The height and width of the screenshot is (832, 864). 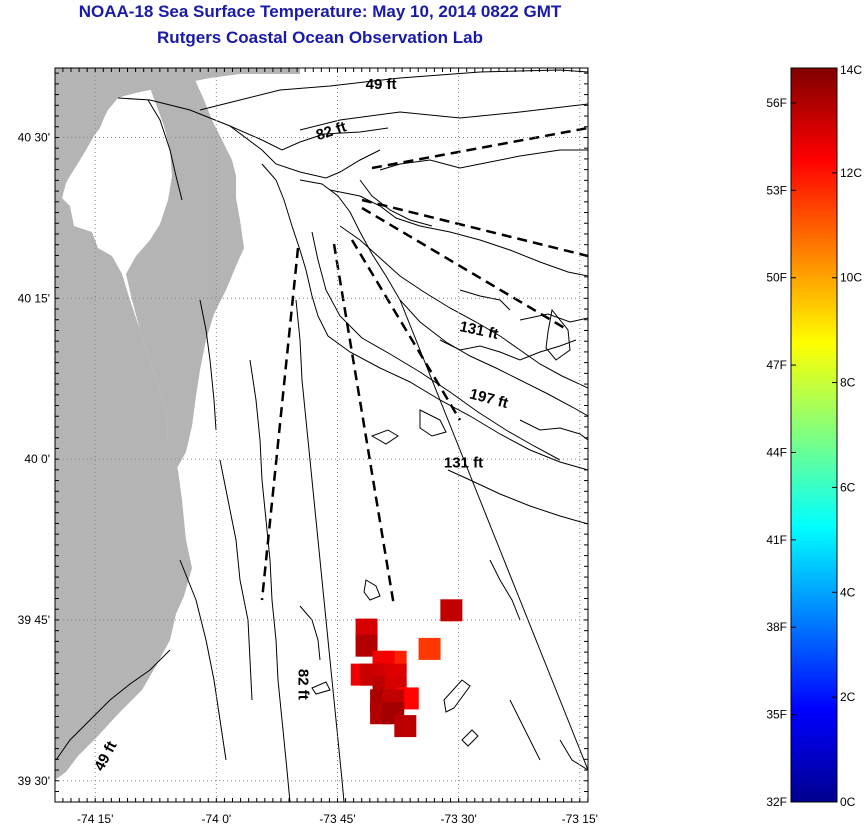 What do you see at coordinates (337, 819) in the screenshot?
I see `x-tick-label: -73 45'` at bounding box center [337, 819].